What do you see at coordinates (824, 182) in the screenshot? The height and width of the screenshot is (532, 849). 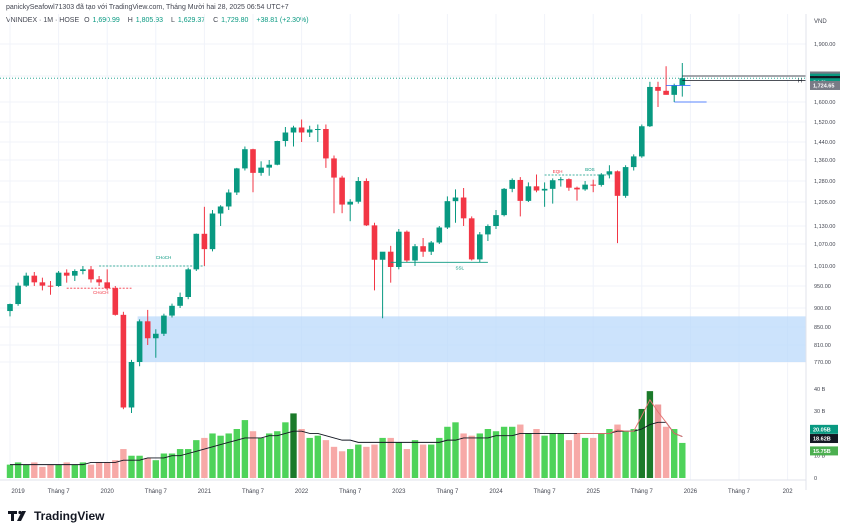 I see `price-tick-label: 1,280.00` at bounding box center [824, 182].